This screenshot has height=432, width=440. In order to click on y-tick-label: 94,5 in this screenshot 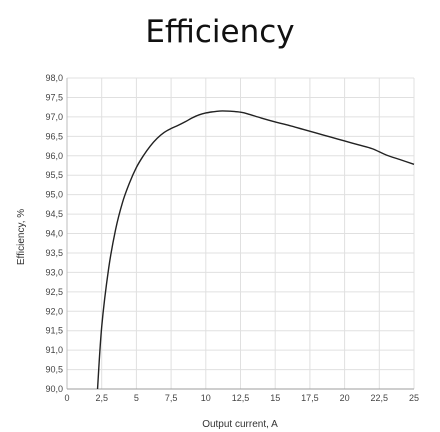, I will do `click(54, 214)`.